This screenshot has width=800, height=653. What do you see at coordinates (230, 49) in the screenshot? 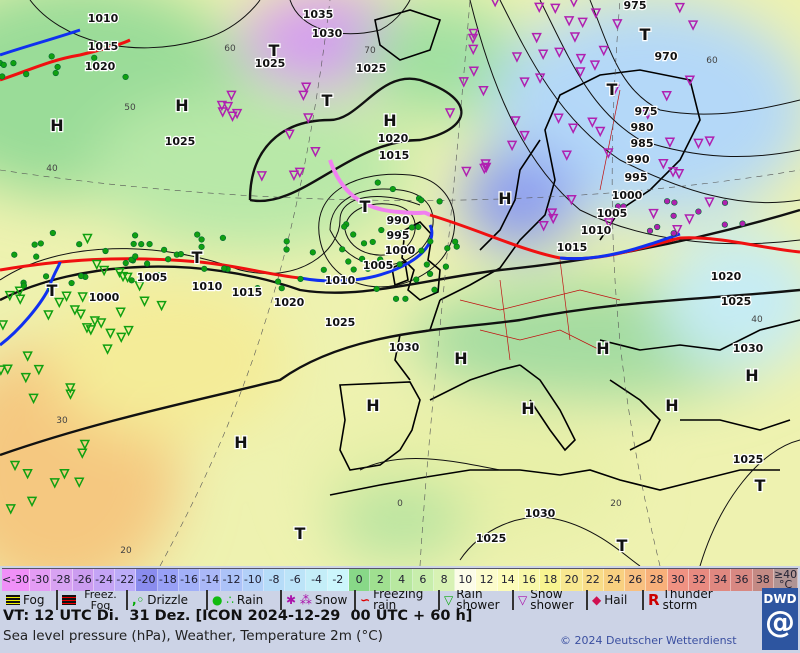
I see `isoline-label: 60` at bounding box center [230, 49].